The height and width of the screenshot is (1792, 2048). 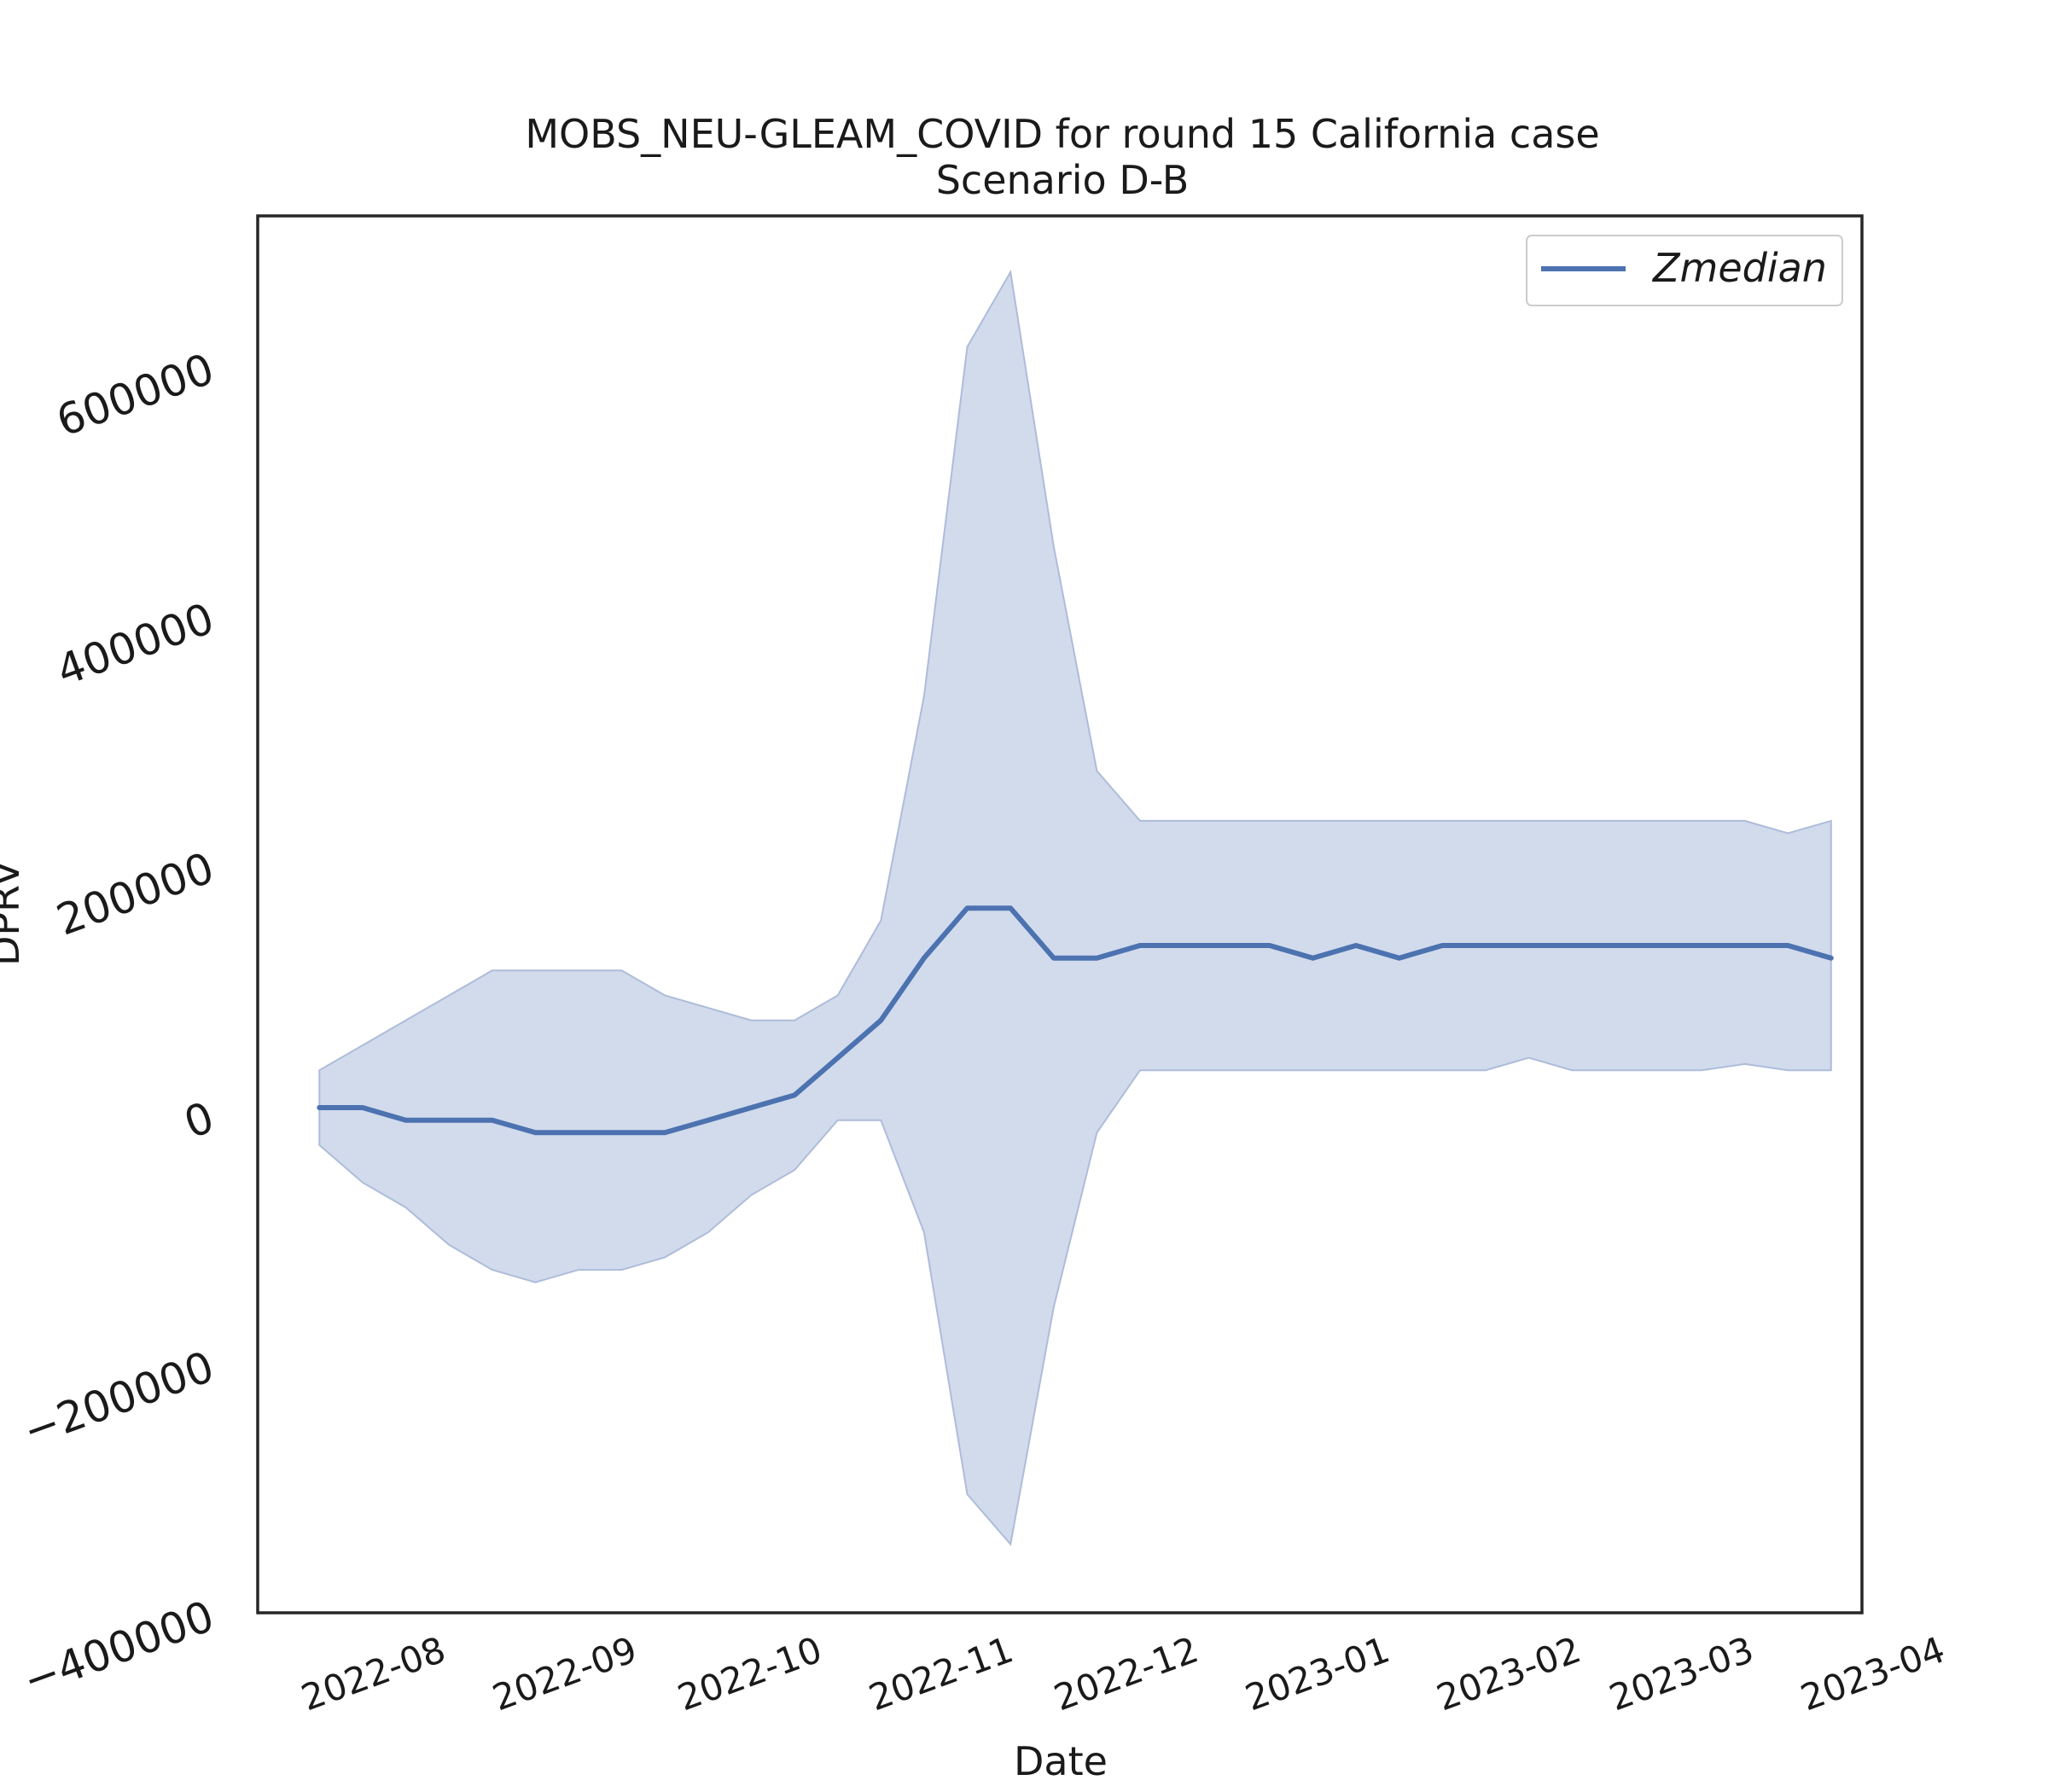 What do you see at coordinates (373, 1673) in the screenshot?
I see `x-tick-label: 2022-08` at bounding box center [373, 1673].